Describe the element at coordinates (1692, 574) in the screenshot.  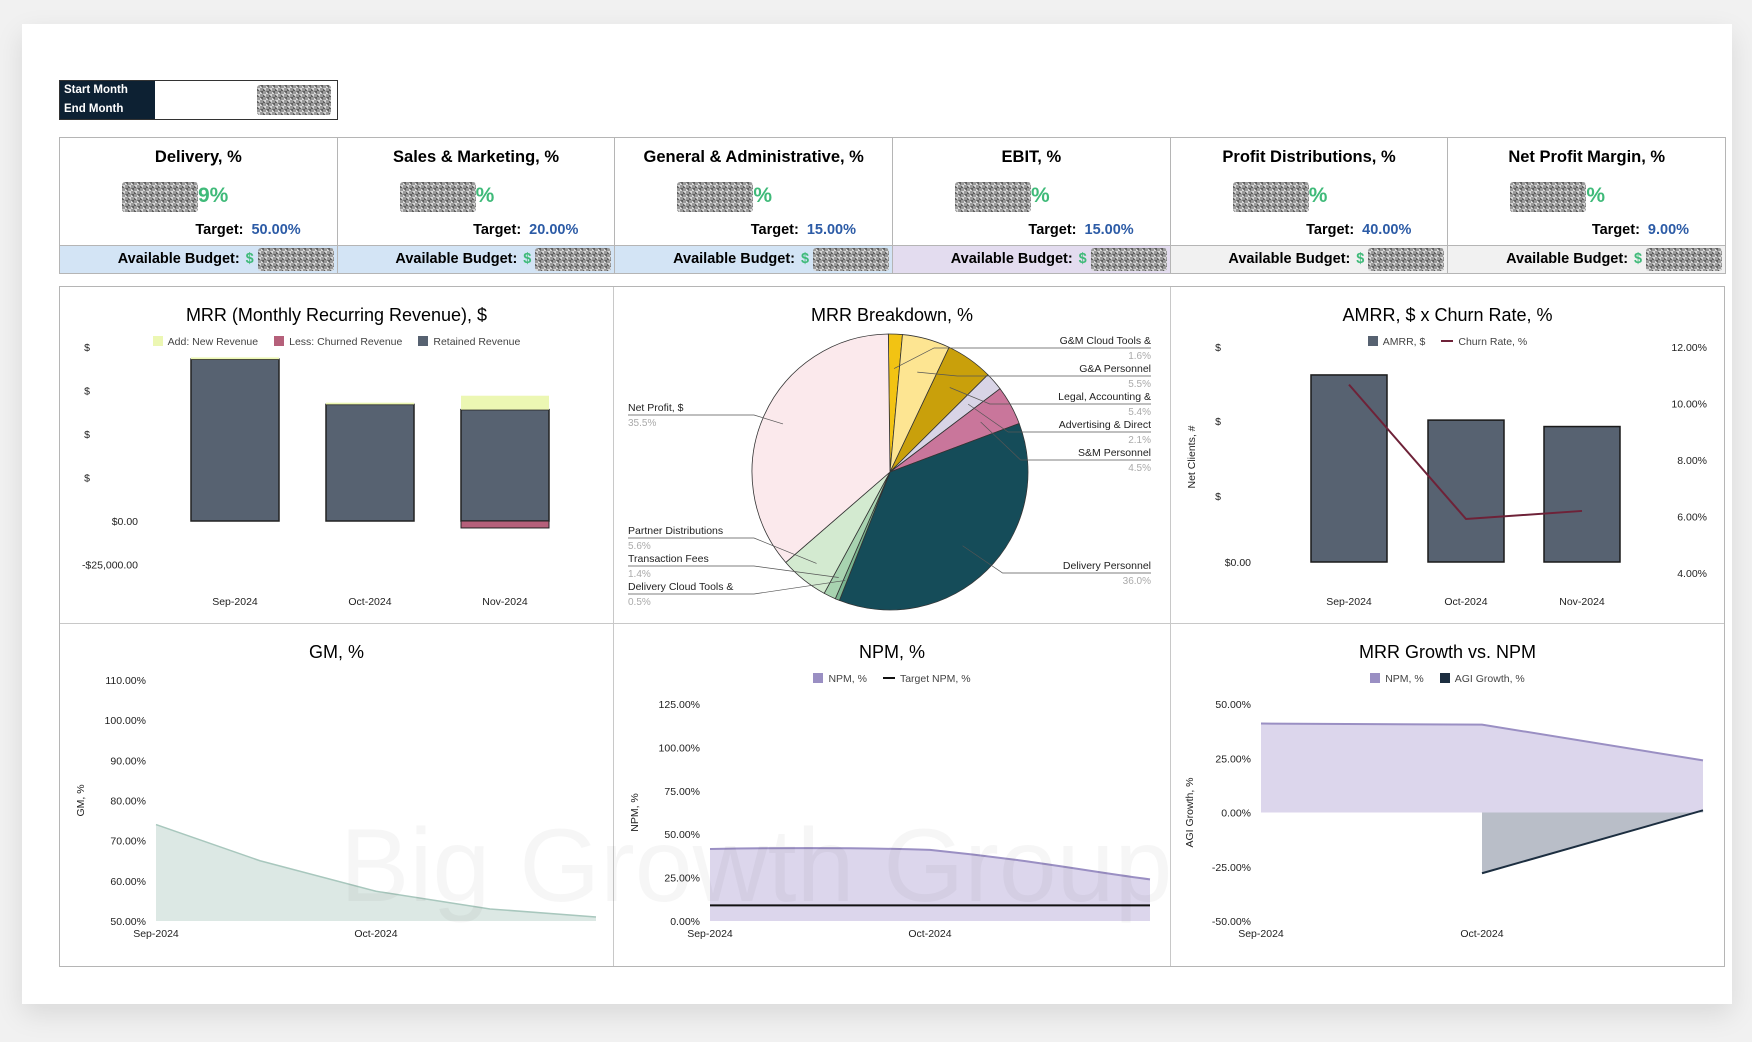
I see `y2-tick-label: 4.00%` at that location.